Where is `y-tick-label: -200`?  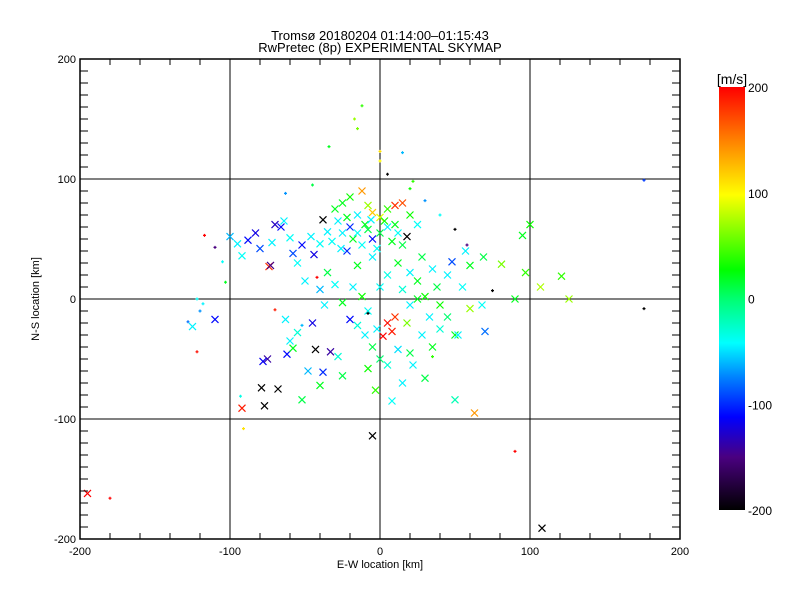
y-tick-label: -200 is located at coordinates (65, 540).